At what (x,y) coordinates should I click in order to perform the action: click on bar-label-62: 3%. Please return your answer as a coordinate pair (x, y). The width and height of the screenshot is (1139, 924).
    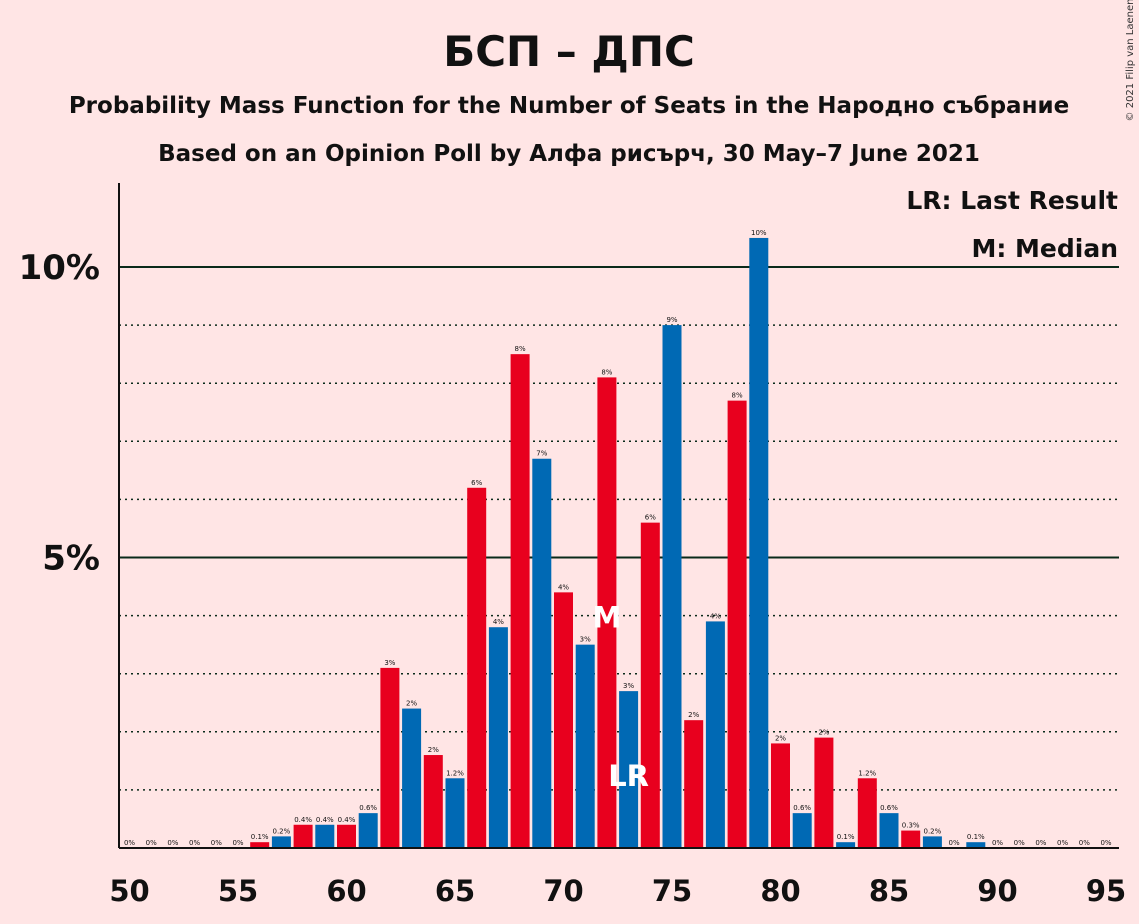
    Looking at the image, I should click on (389, 663).